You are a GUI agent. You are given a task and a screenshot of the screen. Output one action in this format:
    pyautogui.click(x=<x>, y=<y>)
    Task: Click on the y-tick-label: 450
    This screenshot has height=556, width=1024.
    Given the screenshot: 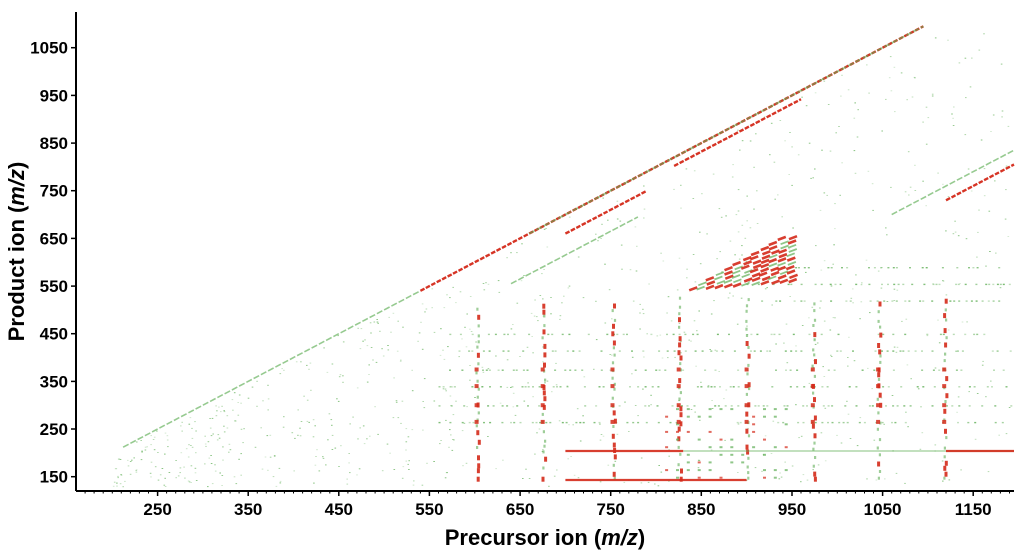 What is the action you would take?
    pyautogui.click(x=54, y=334)
    